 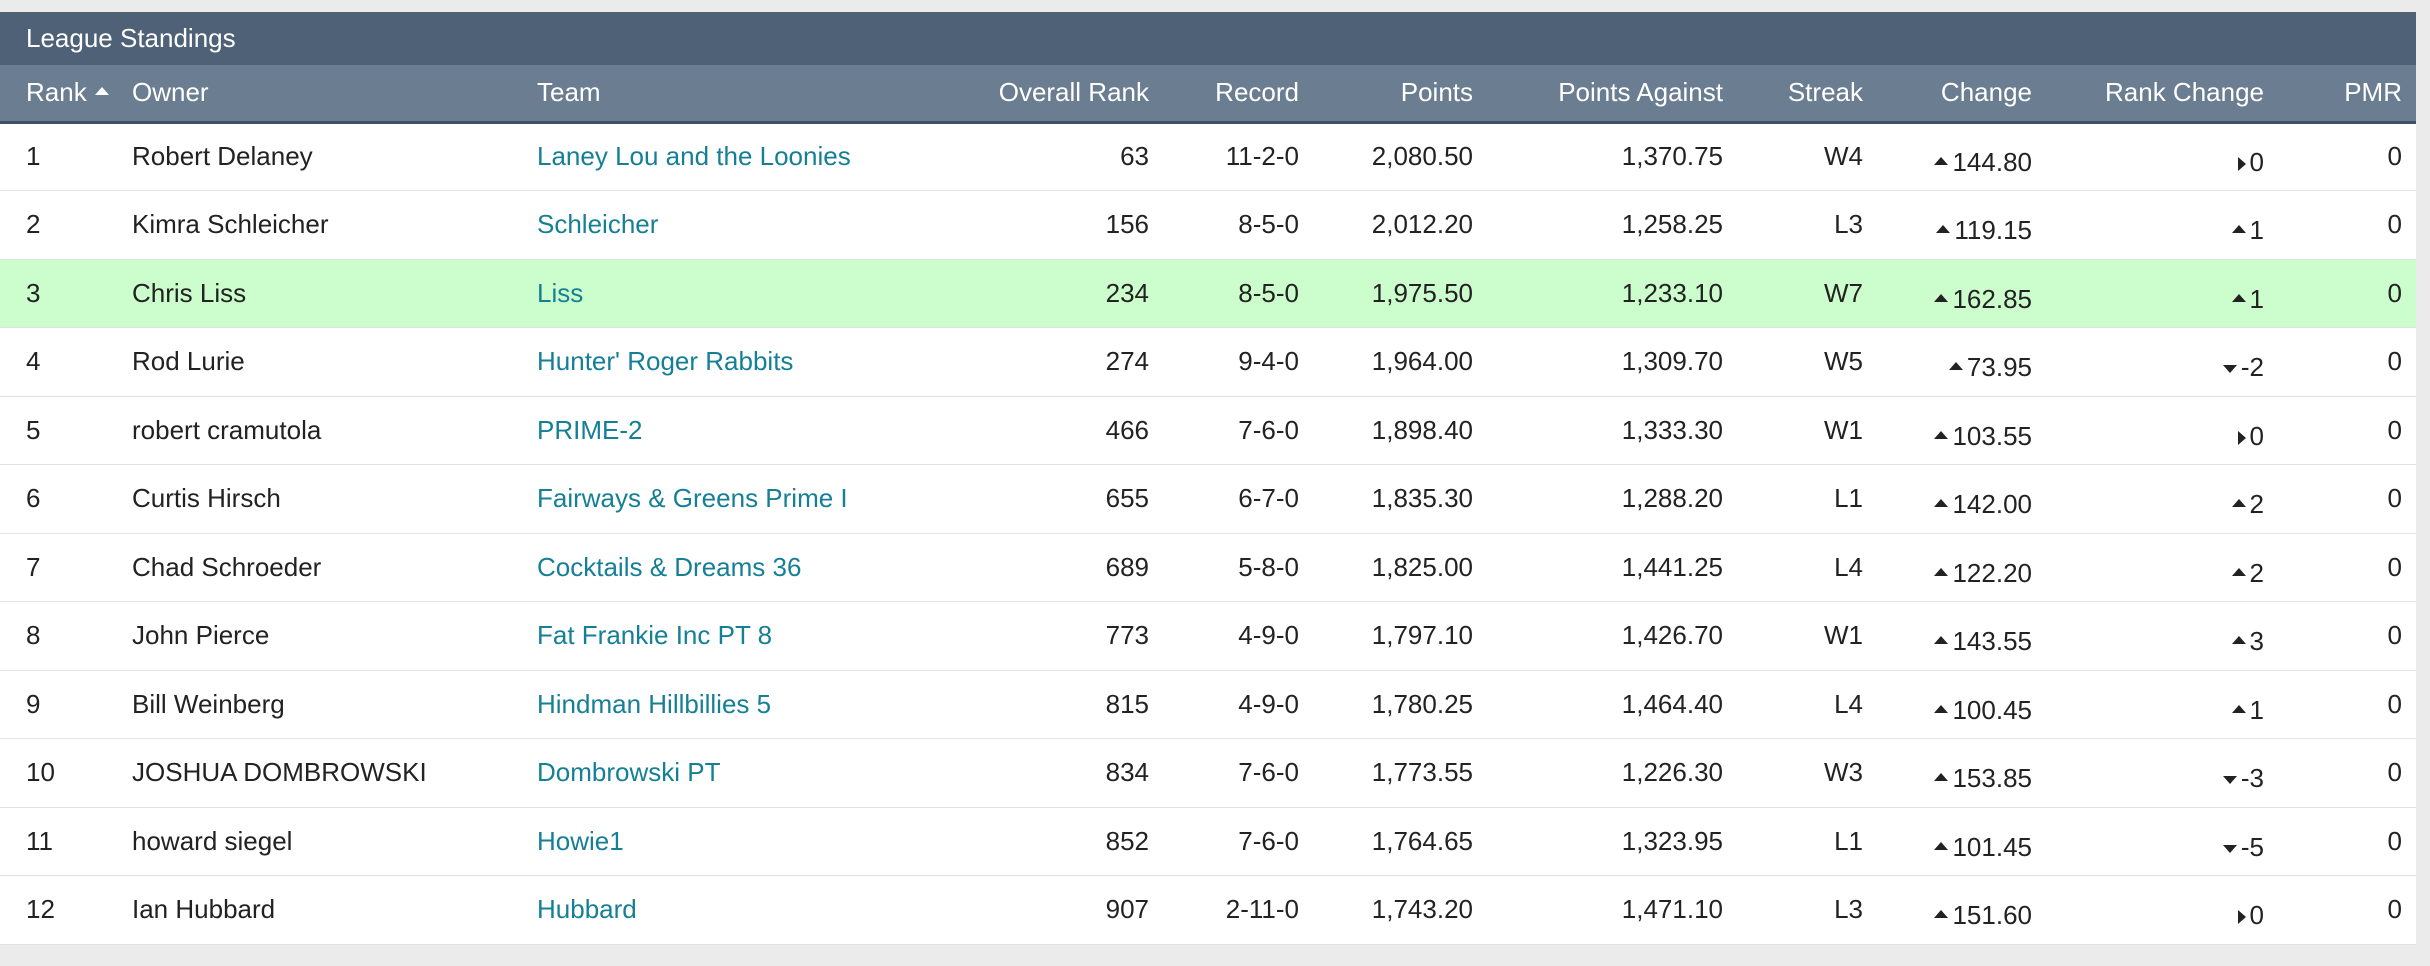 What do you see at coordinates (1422, 156) in the screenshot?
I see `cell-points: 2,080.50` at bounding box center [1422, 156].